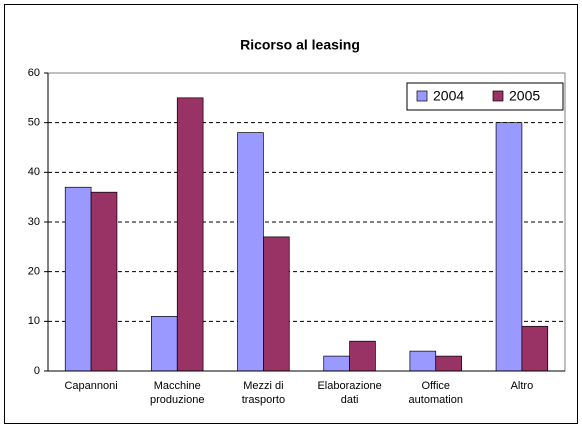 The image size is (582, 428). What do you see at coordinates (263, 393) in the screenshot?
I see `x-tick-label: Mezzi di trasporto` at bounding box center [263, 393].